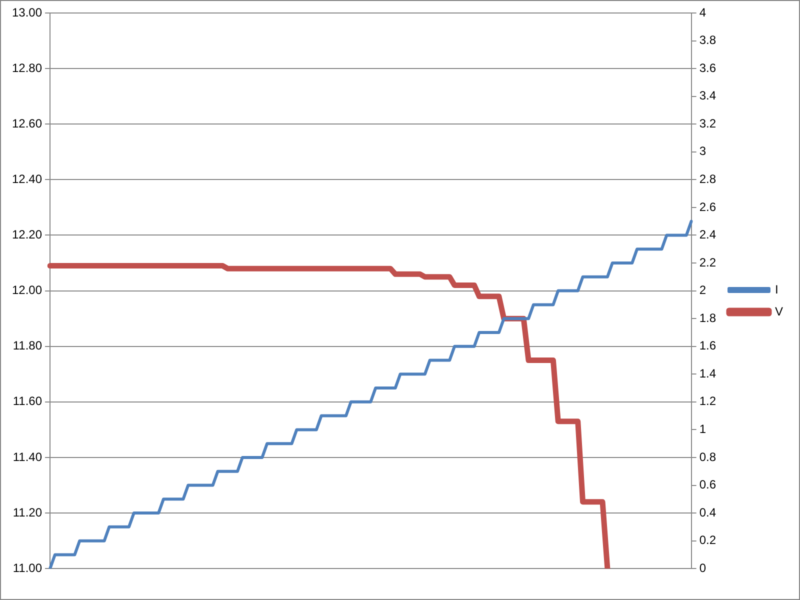  I want to click on y2-tick-label: 1.6, so click(707, 345).